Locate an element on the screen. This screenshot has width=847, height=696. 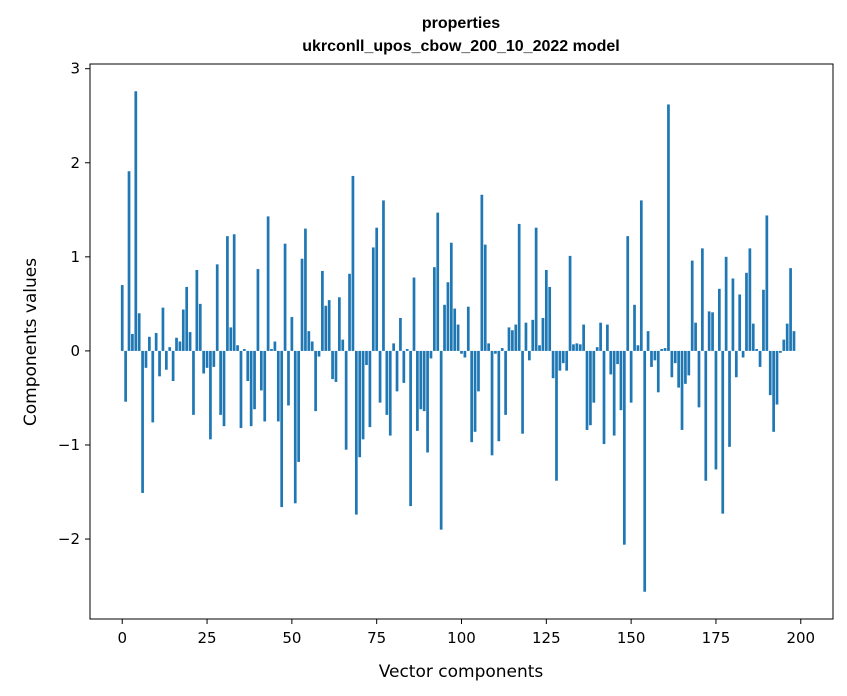
y-tick-label: −1 is located at coordinates (69, 445).